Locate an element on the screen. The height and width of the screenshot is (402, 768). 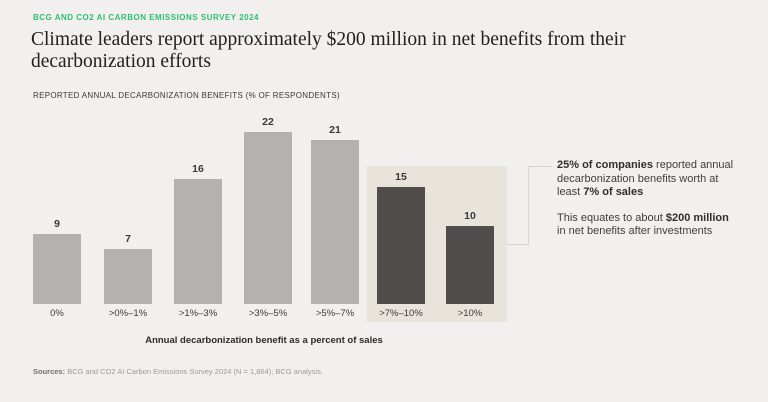
bar-value-label: 21 is located at coordinates (335, 130).